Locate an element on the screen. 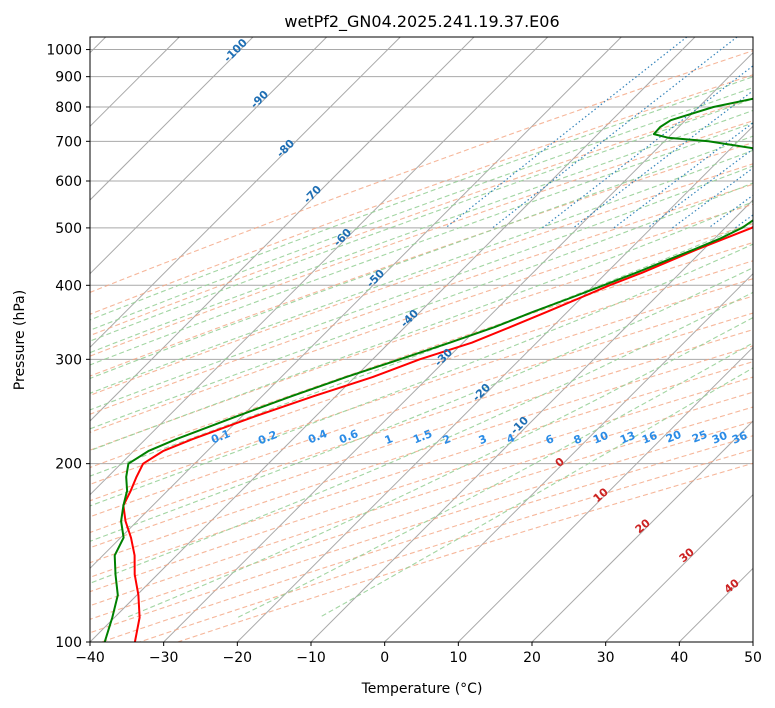  mixing-ratio-label: 3 is located at coordinates (483, 439).